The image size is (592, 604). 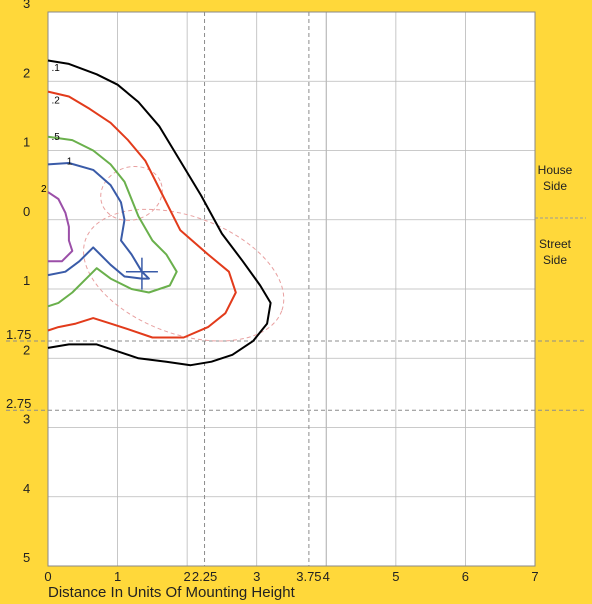 I want to click on x-tick-label: 5, so click(x=395, y=576).